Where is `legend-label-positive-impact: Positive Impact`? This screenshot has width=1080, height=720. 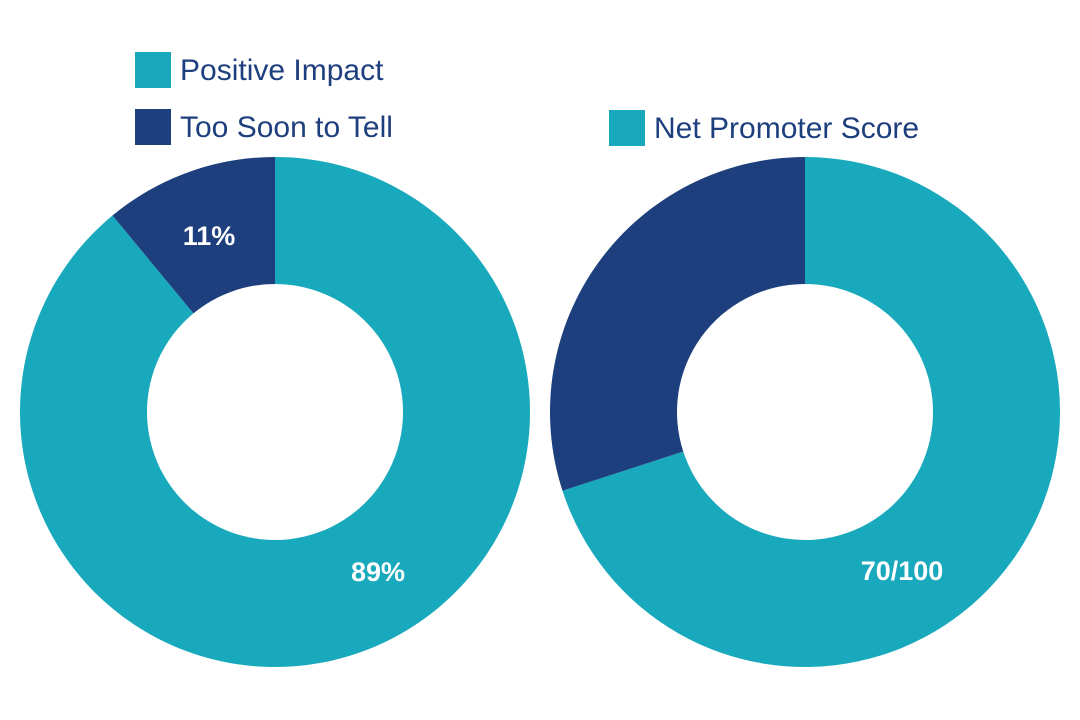 legend-label-positive-impact: Positive Impact is located at coordinates (282, 70).